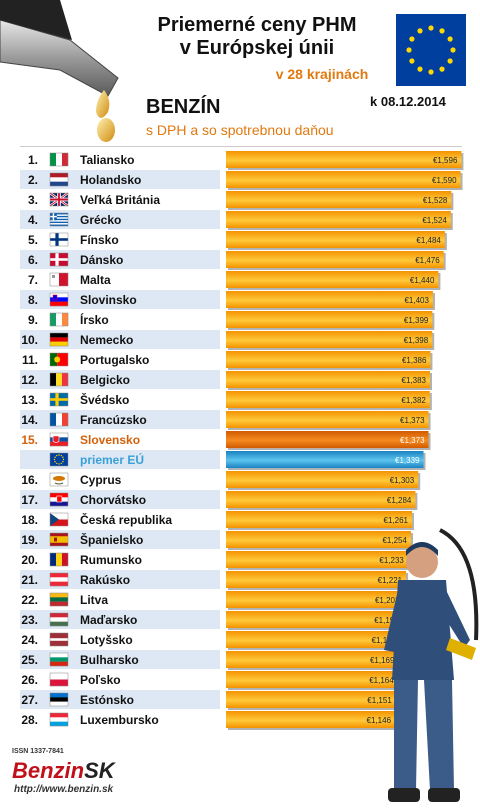  What do you see at coordinates (216, 540) in the screenshot?
I see `table-row: 19. Španielsko €1,254` at bounding box center [216, 540].